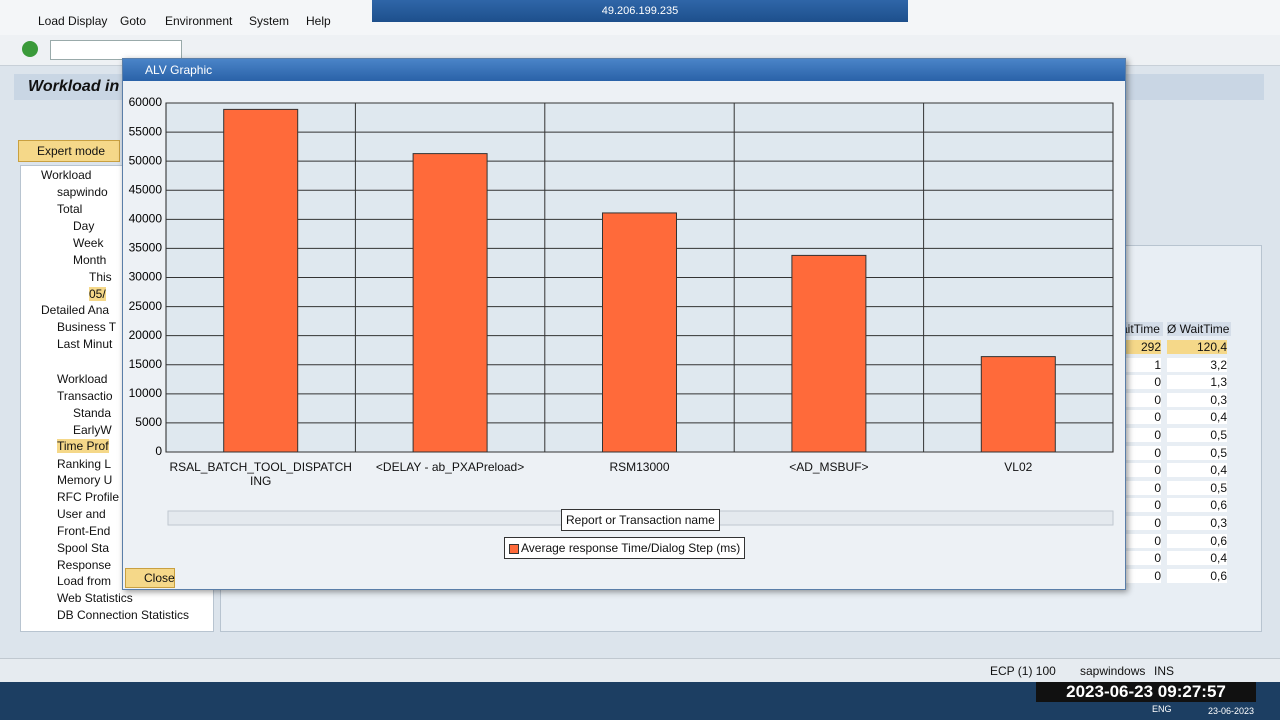  Describe the element at coordinates (146, 102) in the screenshot. I see `y-tick-label: 60000` at that location.